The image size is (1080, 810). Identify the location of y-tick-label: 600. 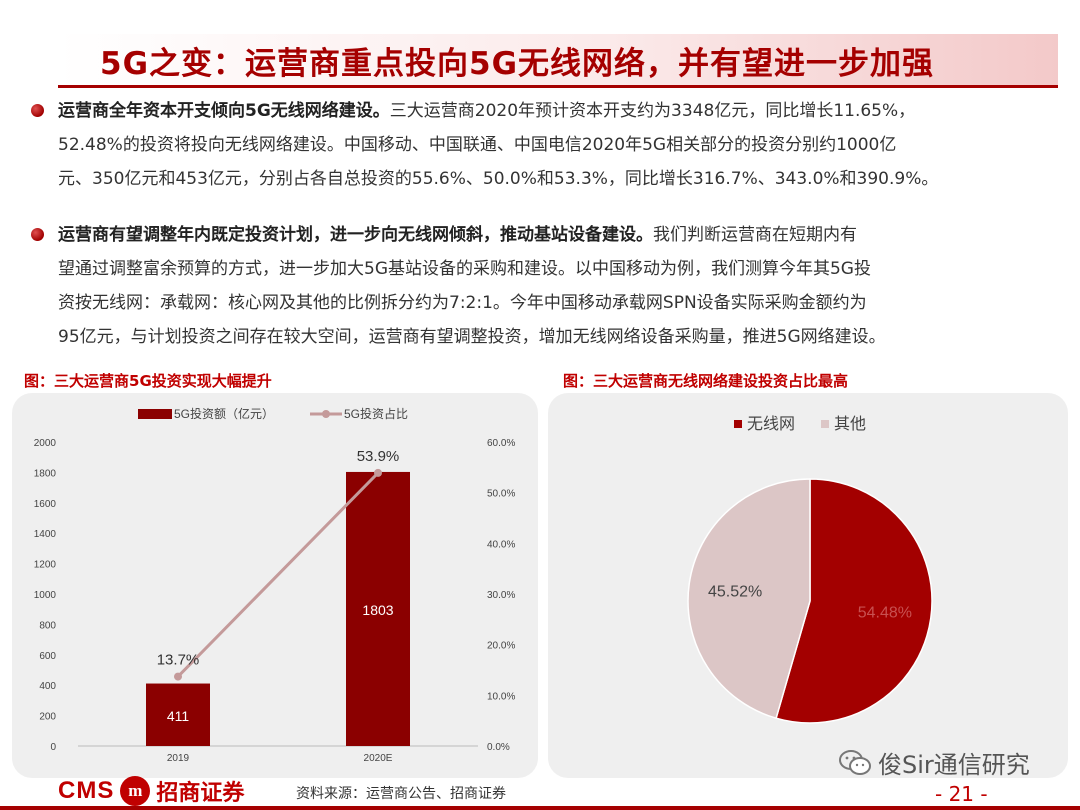
(47, 656).